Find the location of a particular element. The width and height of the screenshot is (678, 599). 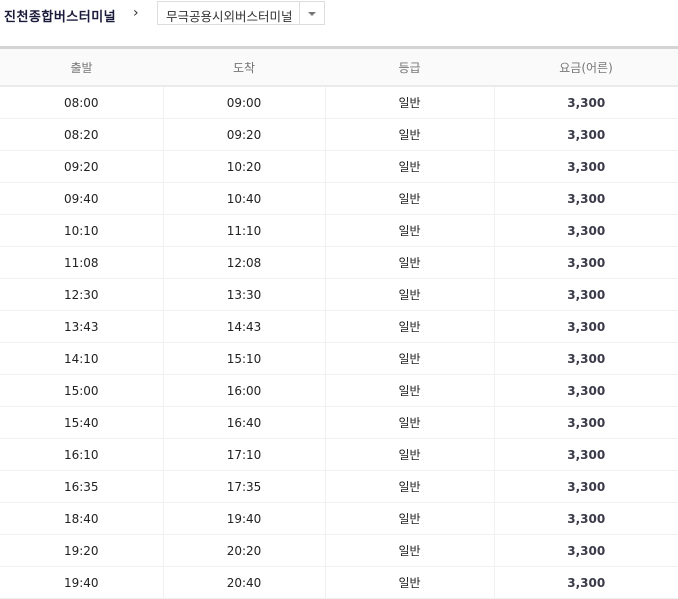

destination-select: 무극공용시외버스터미널 is located at coordinates (241, 13).